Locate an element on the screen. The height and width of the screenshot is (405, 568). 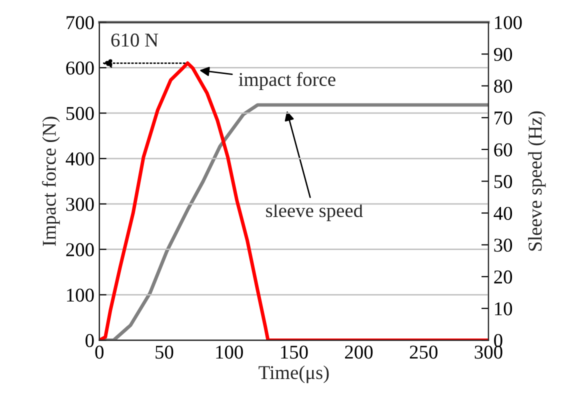
y2-tick-label: 90 is located at coordinates (503, 55).